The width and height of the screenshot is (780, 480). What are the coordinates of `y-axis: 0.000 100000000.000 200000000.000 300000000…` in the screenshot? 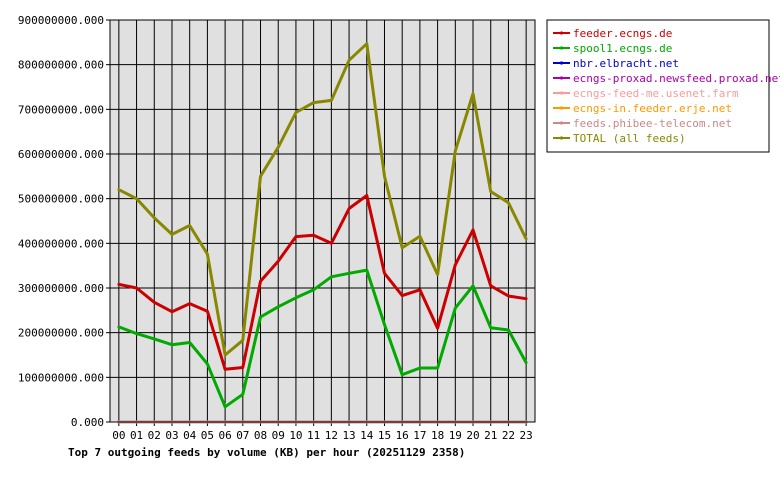 It's located at (64, 221).